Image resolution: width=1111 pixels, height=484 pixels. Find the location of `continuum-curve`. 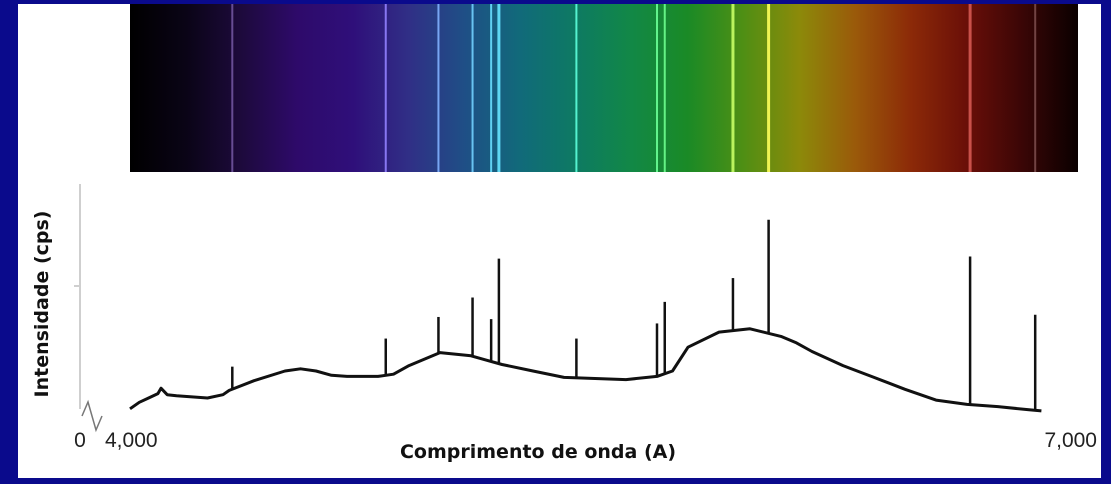

continuum-curve is located at coordinates (585, 370).